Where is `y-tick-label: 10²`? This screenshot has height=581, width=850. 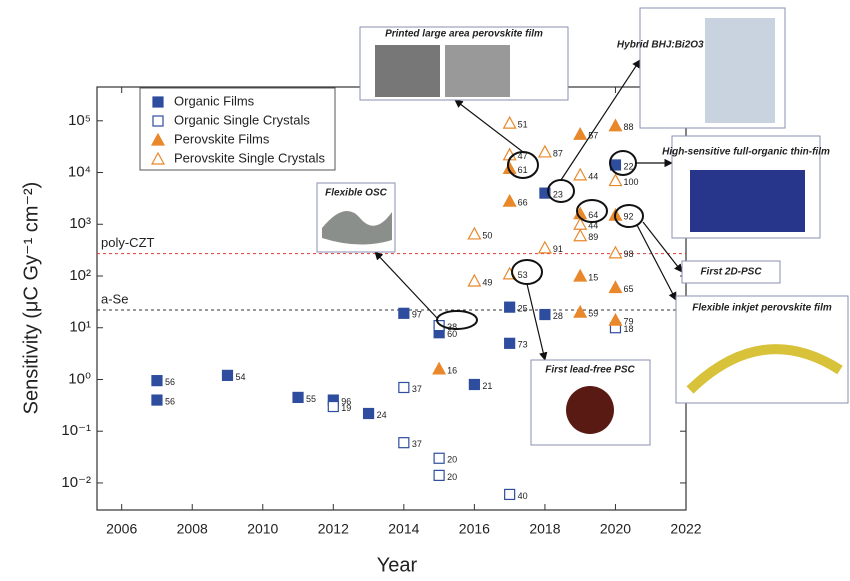
y-tick-label: 10² is located at coordinates (80, 275).